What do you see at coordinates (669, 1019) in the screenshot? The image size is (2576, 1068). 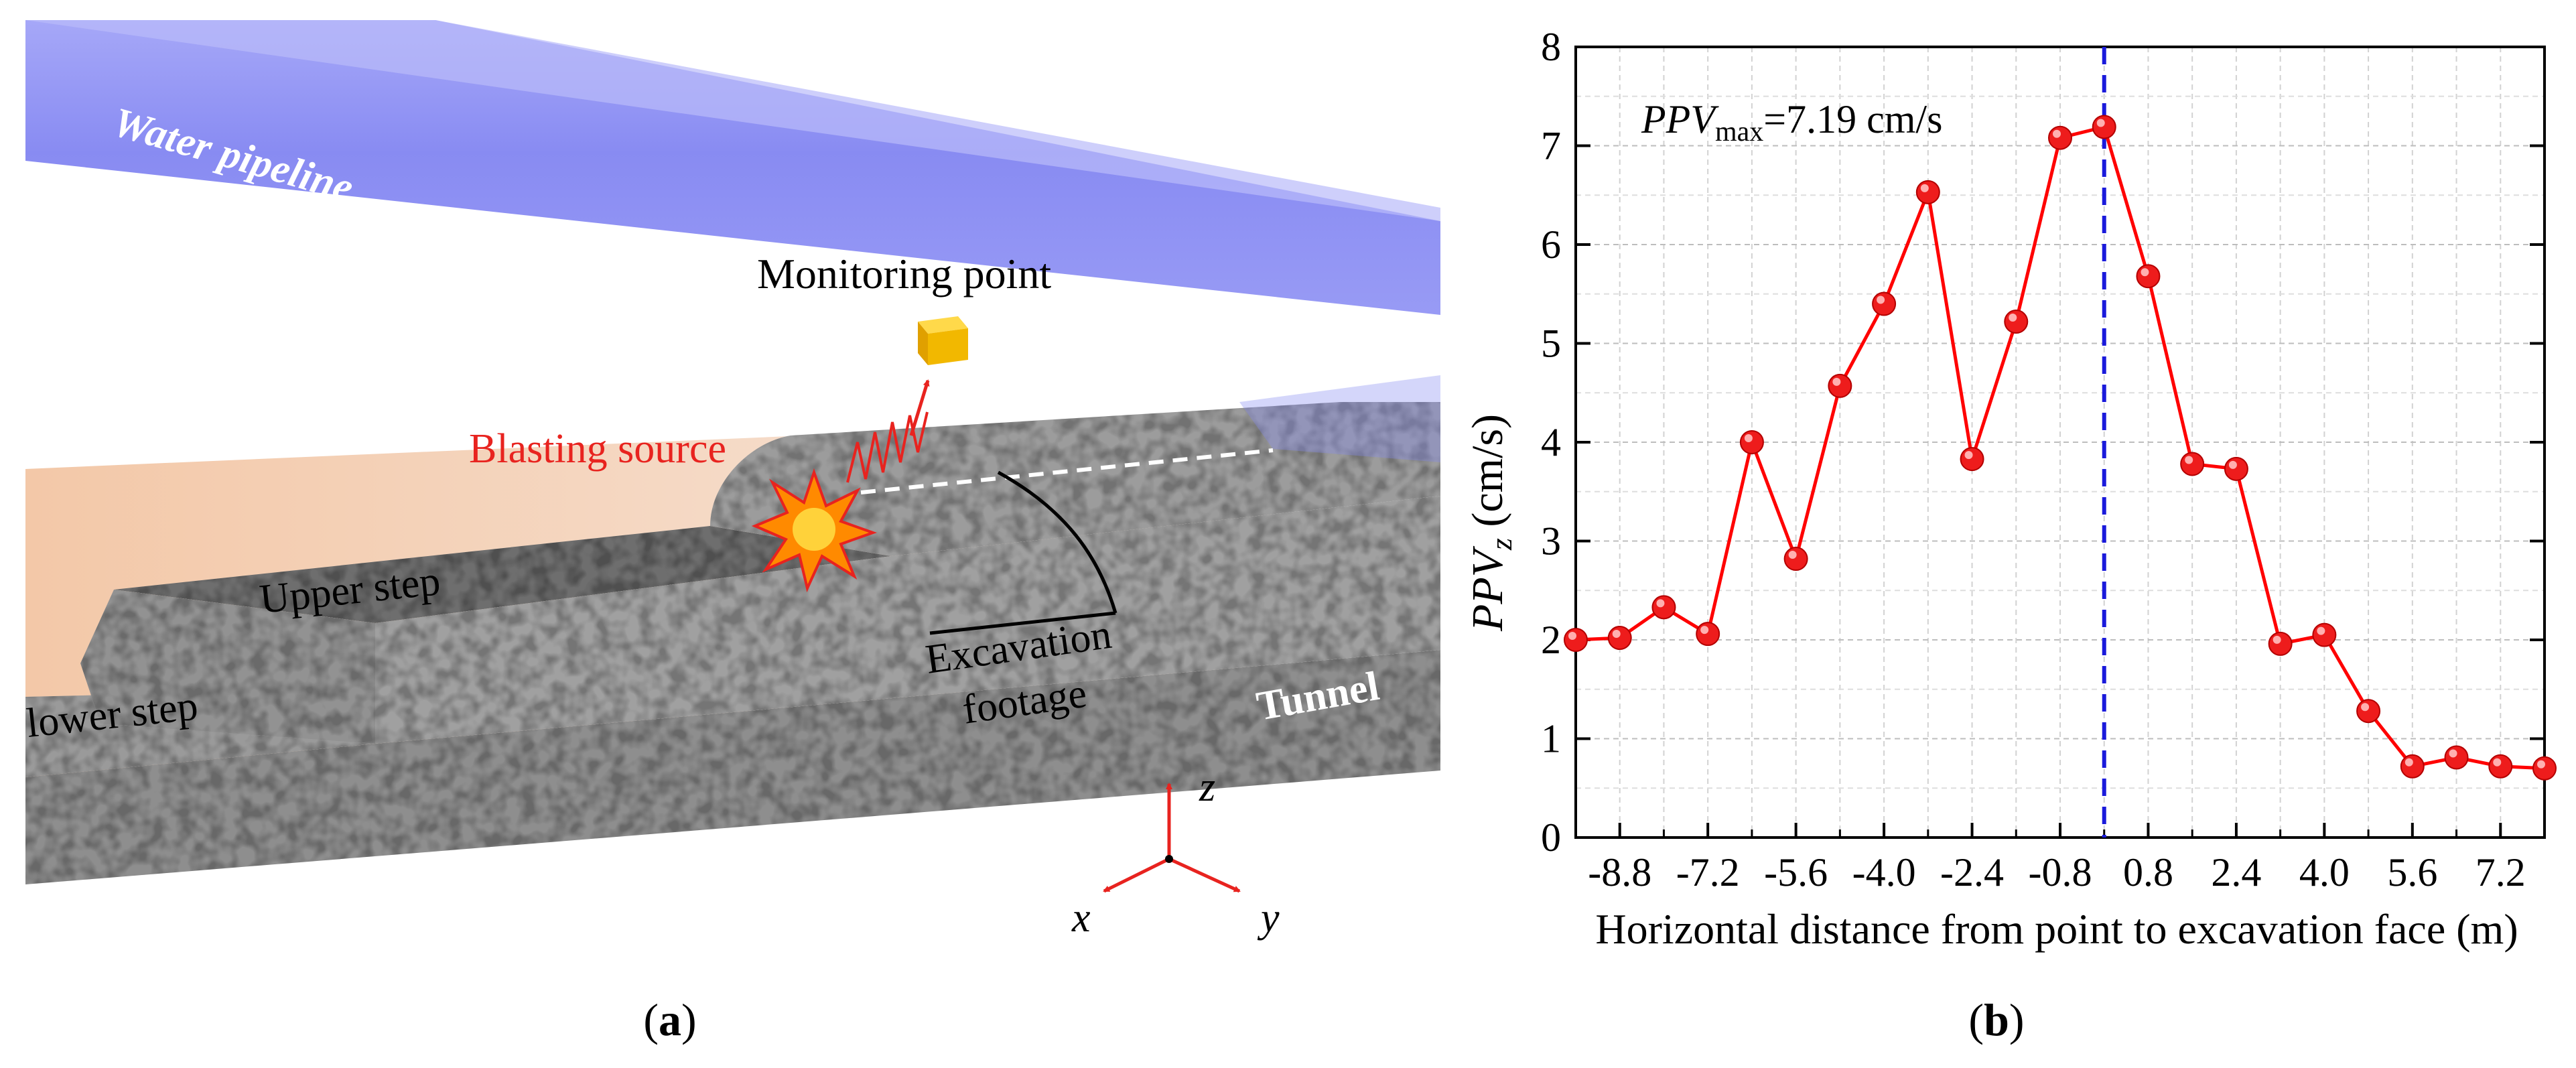 I see `caption-a: (a)` at bounding box center [669, 1019].